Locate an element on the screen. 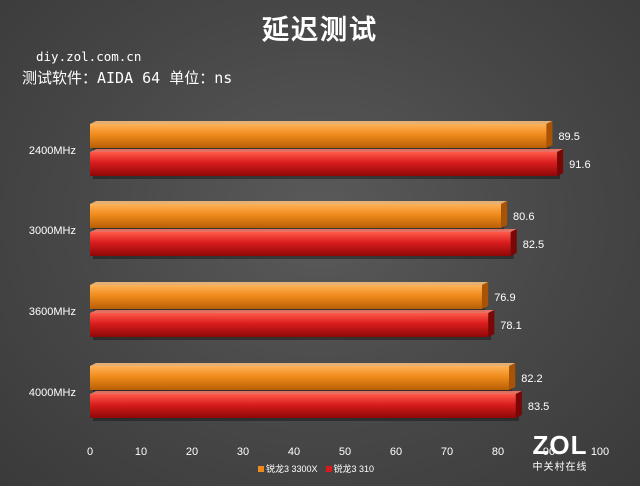 This screenshot has width=640, height=486. x-tick-label-80: 80 is located at coordinates (498, 452).